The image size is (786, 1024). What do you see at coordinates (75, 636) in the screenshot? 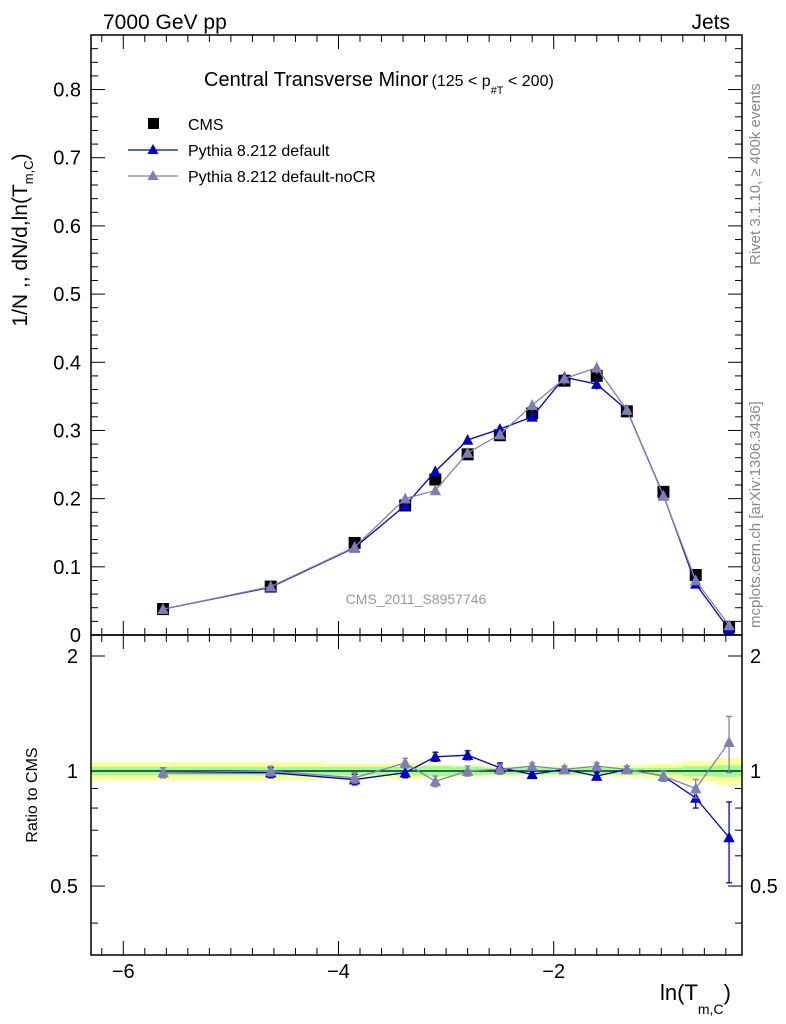
I see `y-tick-label: 0` at bounding box center [75, 636].